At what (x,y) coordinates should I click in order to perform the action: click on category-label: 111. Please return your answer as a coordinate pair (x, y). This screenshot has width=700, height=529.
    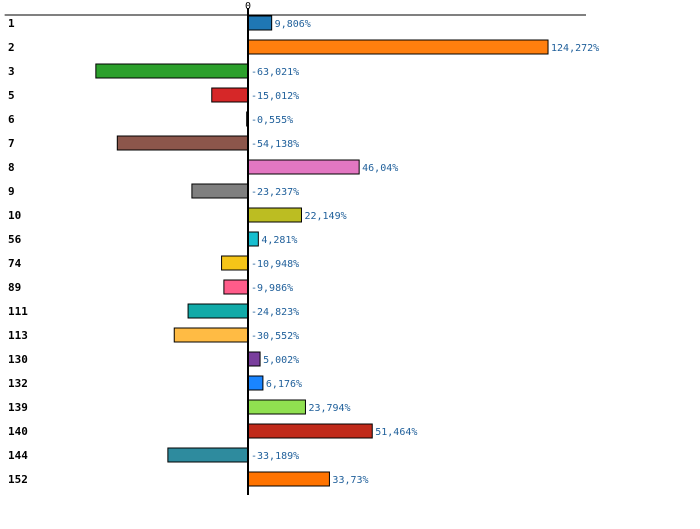
    Looking at the image, I should click on (18, 311).